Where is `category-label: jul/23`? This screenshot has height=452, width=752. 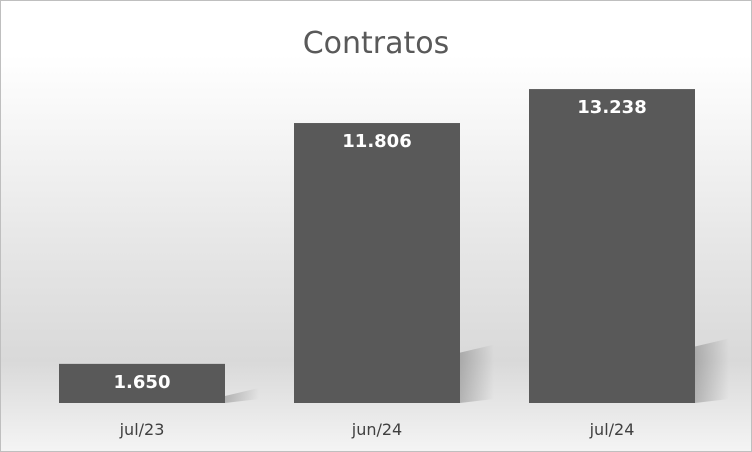 category-label: jul/23 is located at coordinates (142, 429).